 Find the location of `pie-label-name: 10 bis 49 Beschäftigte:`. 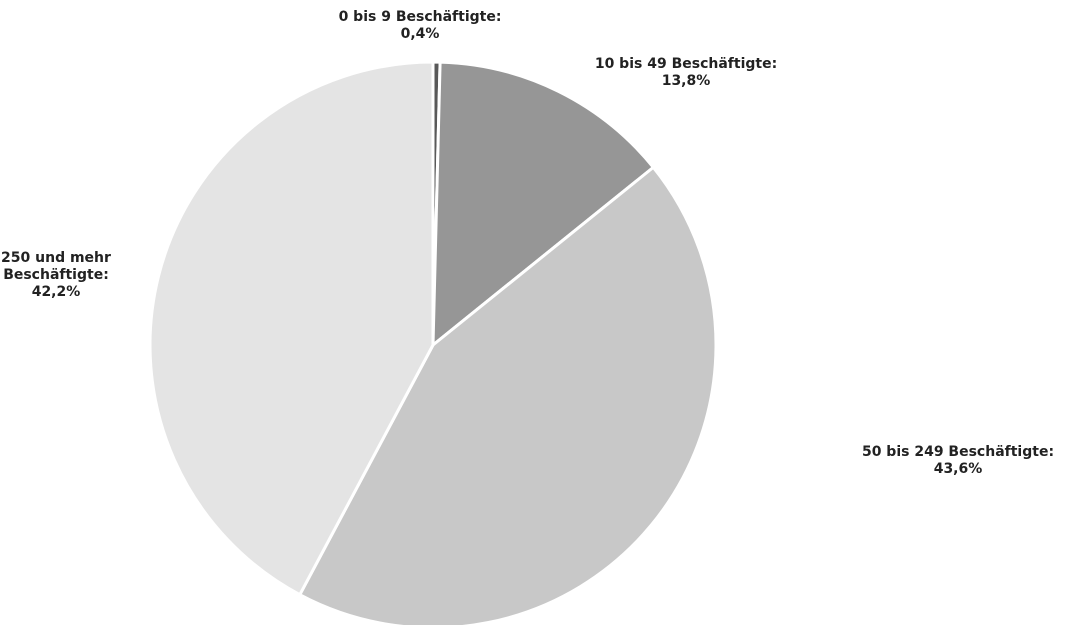

pie-label-name: 10 bis 49 Beschäftigte: is located at coordinates (686, 64).